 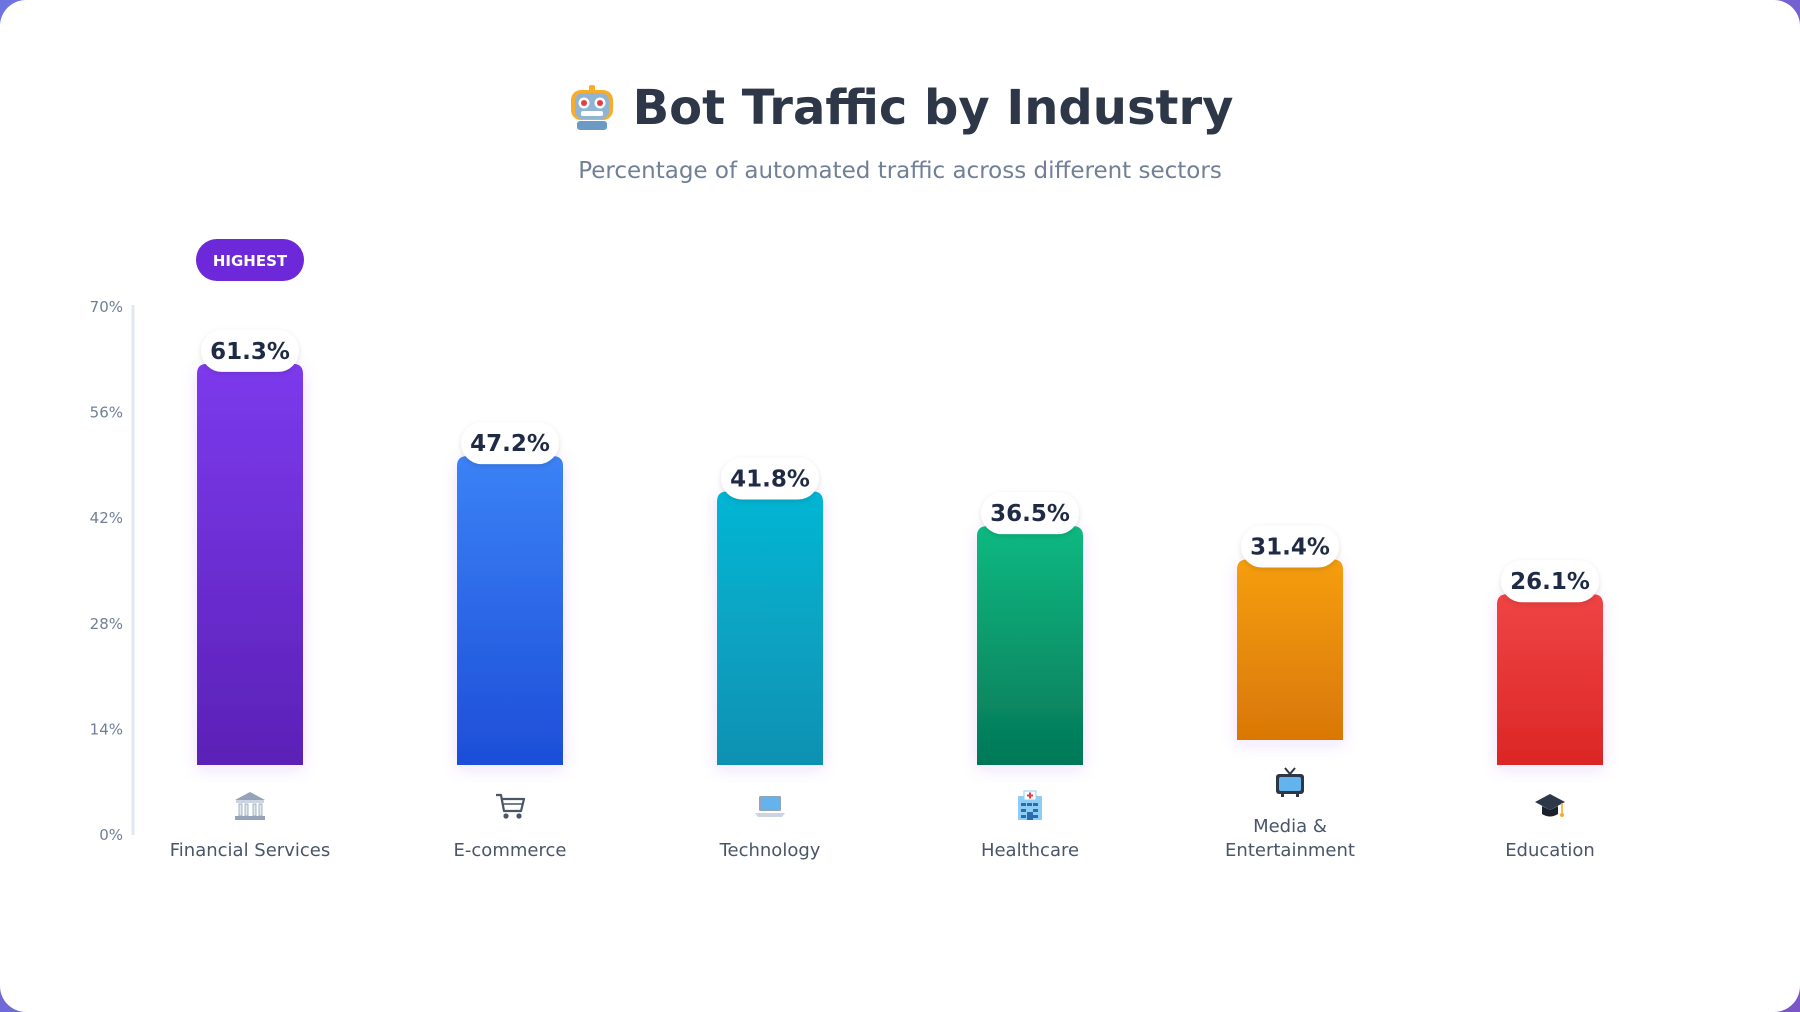 What do you see at coordinates (591, 107) in the screenshot?
I see `robot-icon` at bounding box center [591, 107].